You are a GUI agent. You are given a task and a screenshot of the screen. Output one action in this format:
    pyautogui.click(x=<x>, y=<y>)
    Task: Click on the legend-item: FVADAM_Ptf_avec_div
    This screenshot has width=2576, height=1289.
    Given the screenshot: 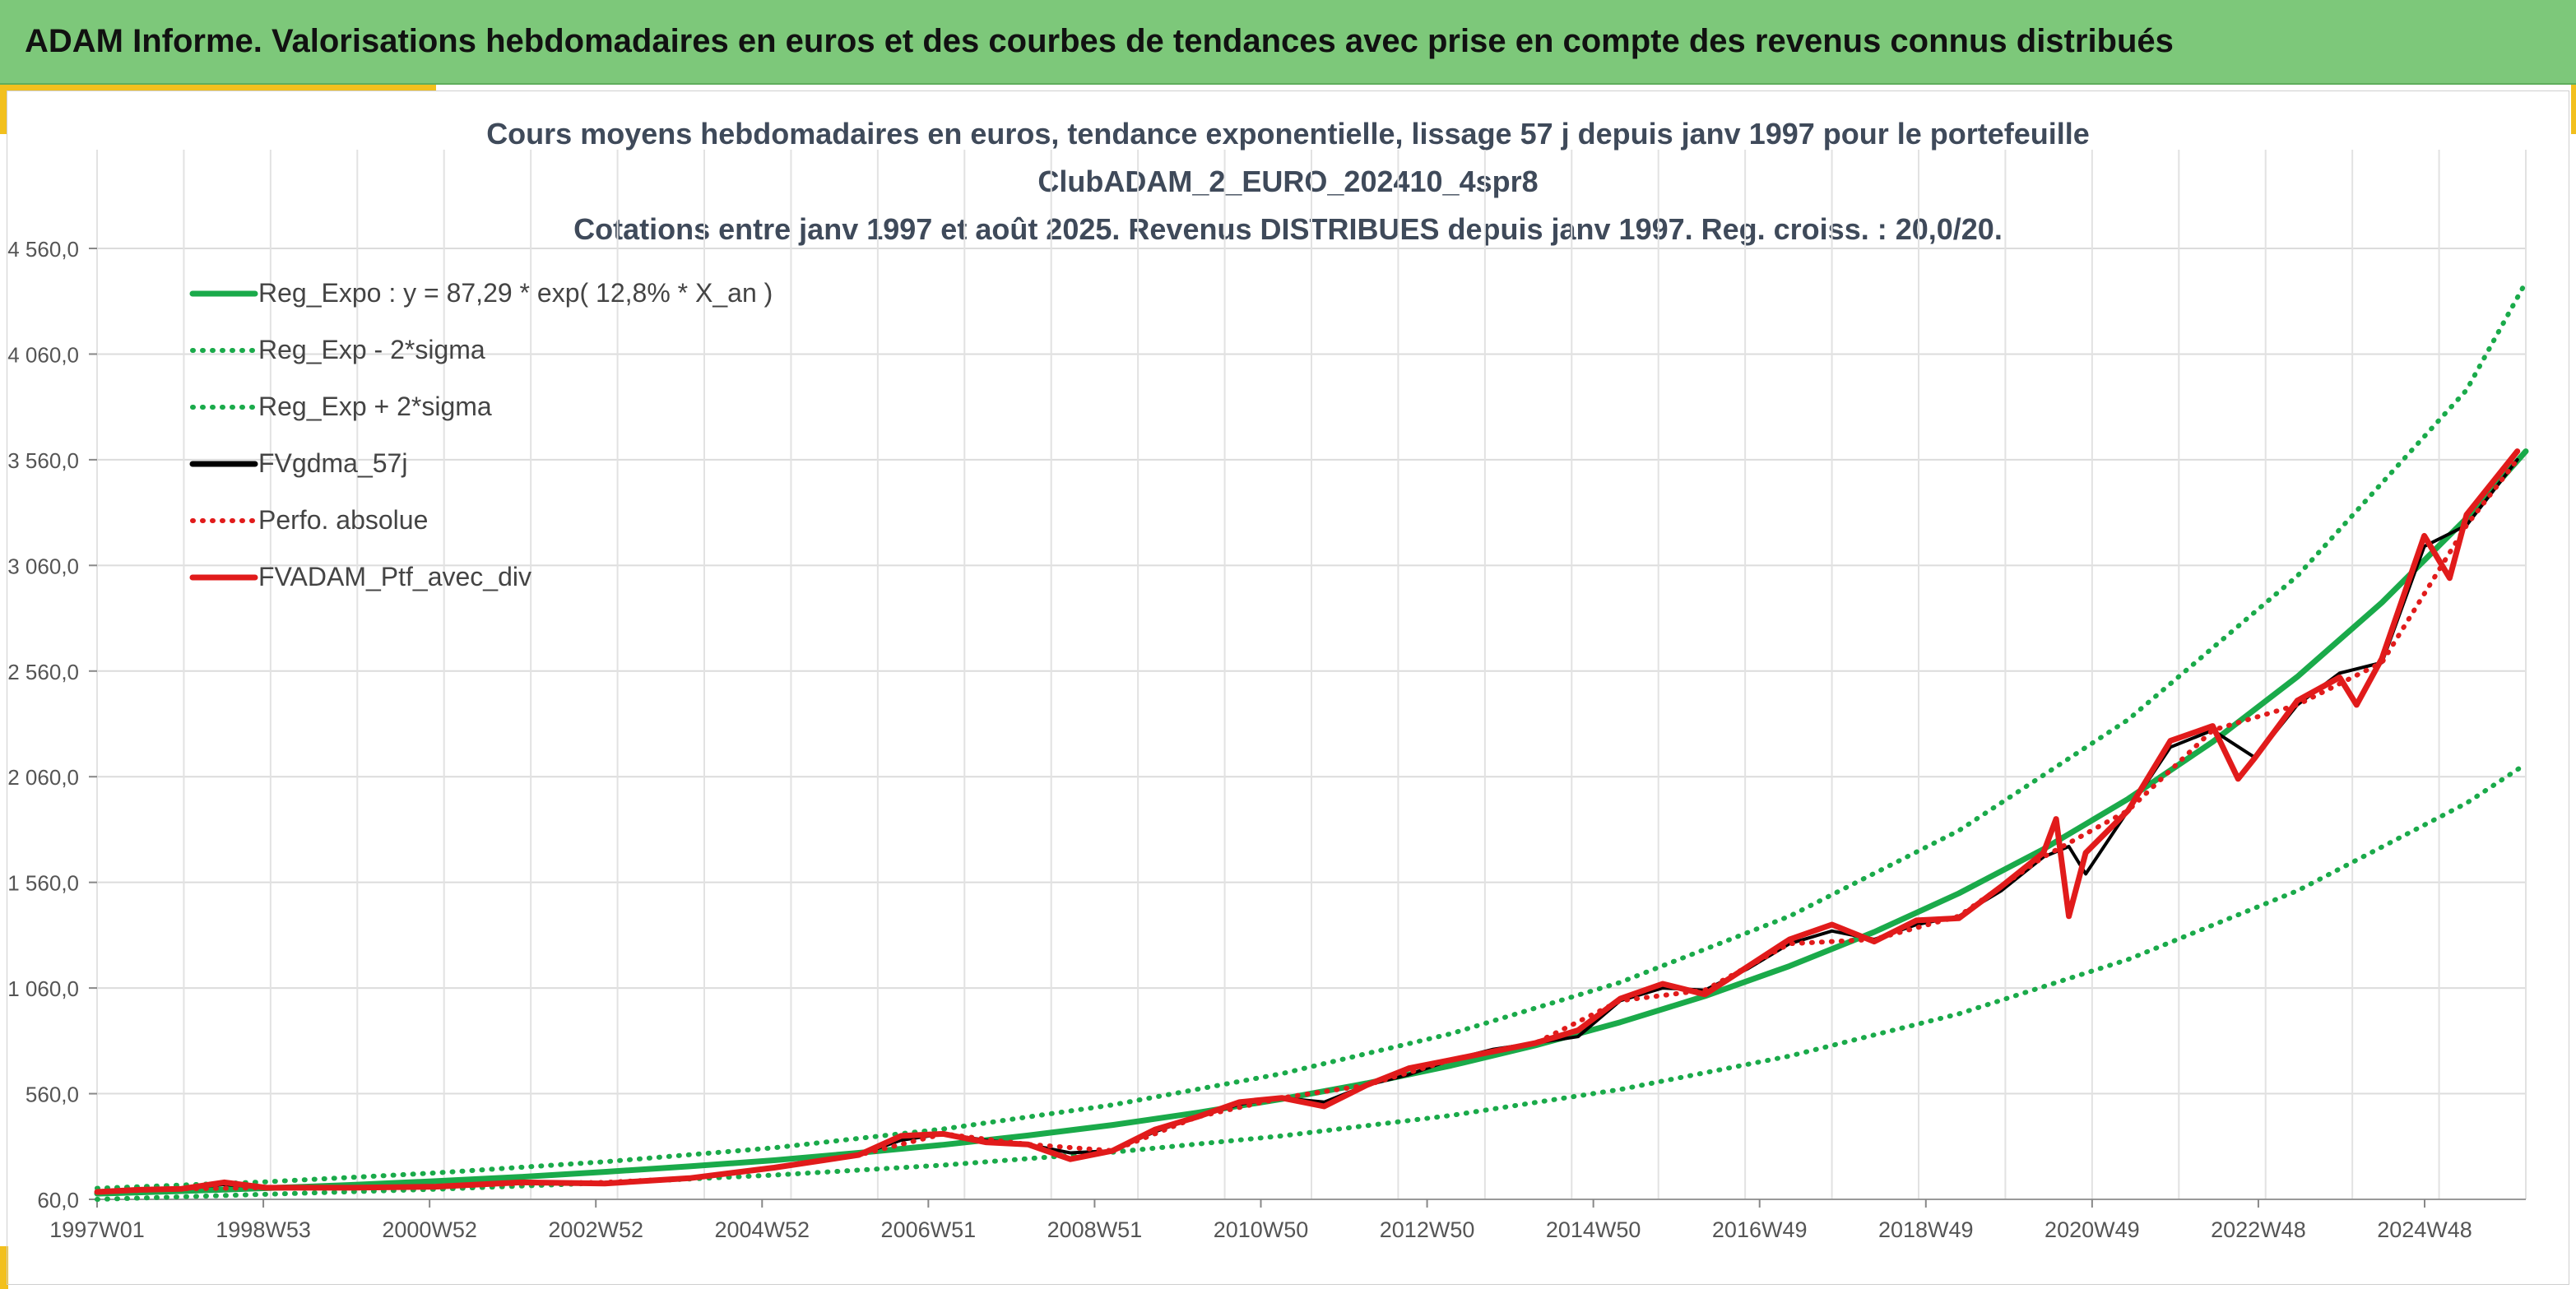 What is the action you would take?
    pyautogui.click(x=481, y=577)
    